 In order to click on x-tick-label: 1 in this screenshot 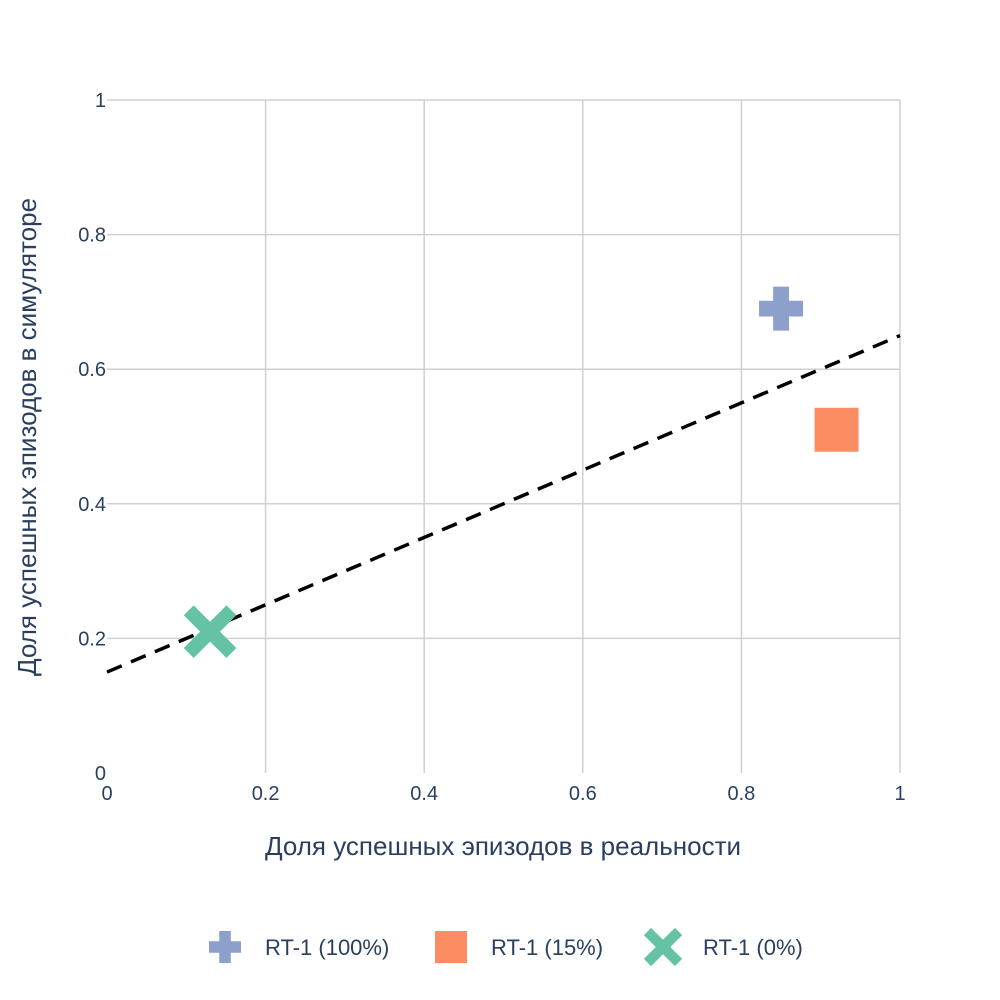, I will do `click(899, 794)`.